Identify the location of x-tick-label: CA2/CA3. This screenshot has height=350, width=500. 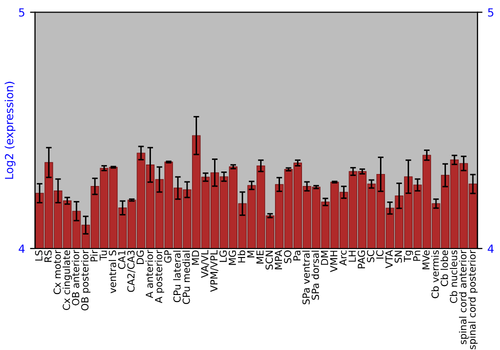
(131, 271).